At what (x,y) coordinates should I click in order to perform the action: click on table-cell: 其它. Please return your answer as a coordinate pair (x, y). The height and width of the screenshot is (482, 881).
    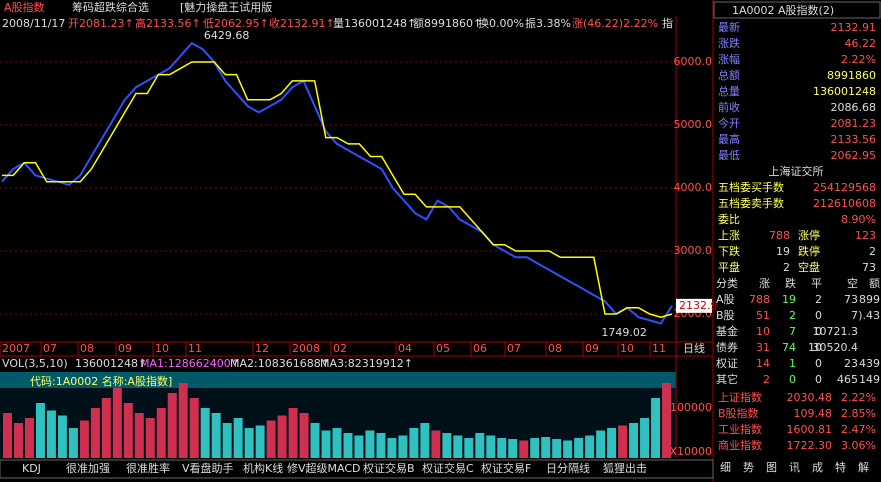
    Looking at the image, I should click on (727, 379).